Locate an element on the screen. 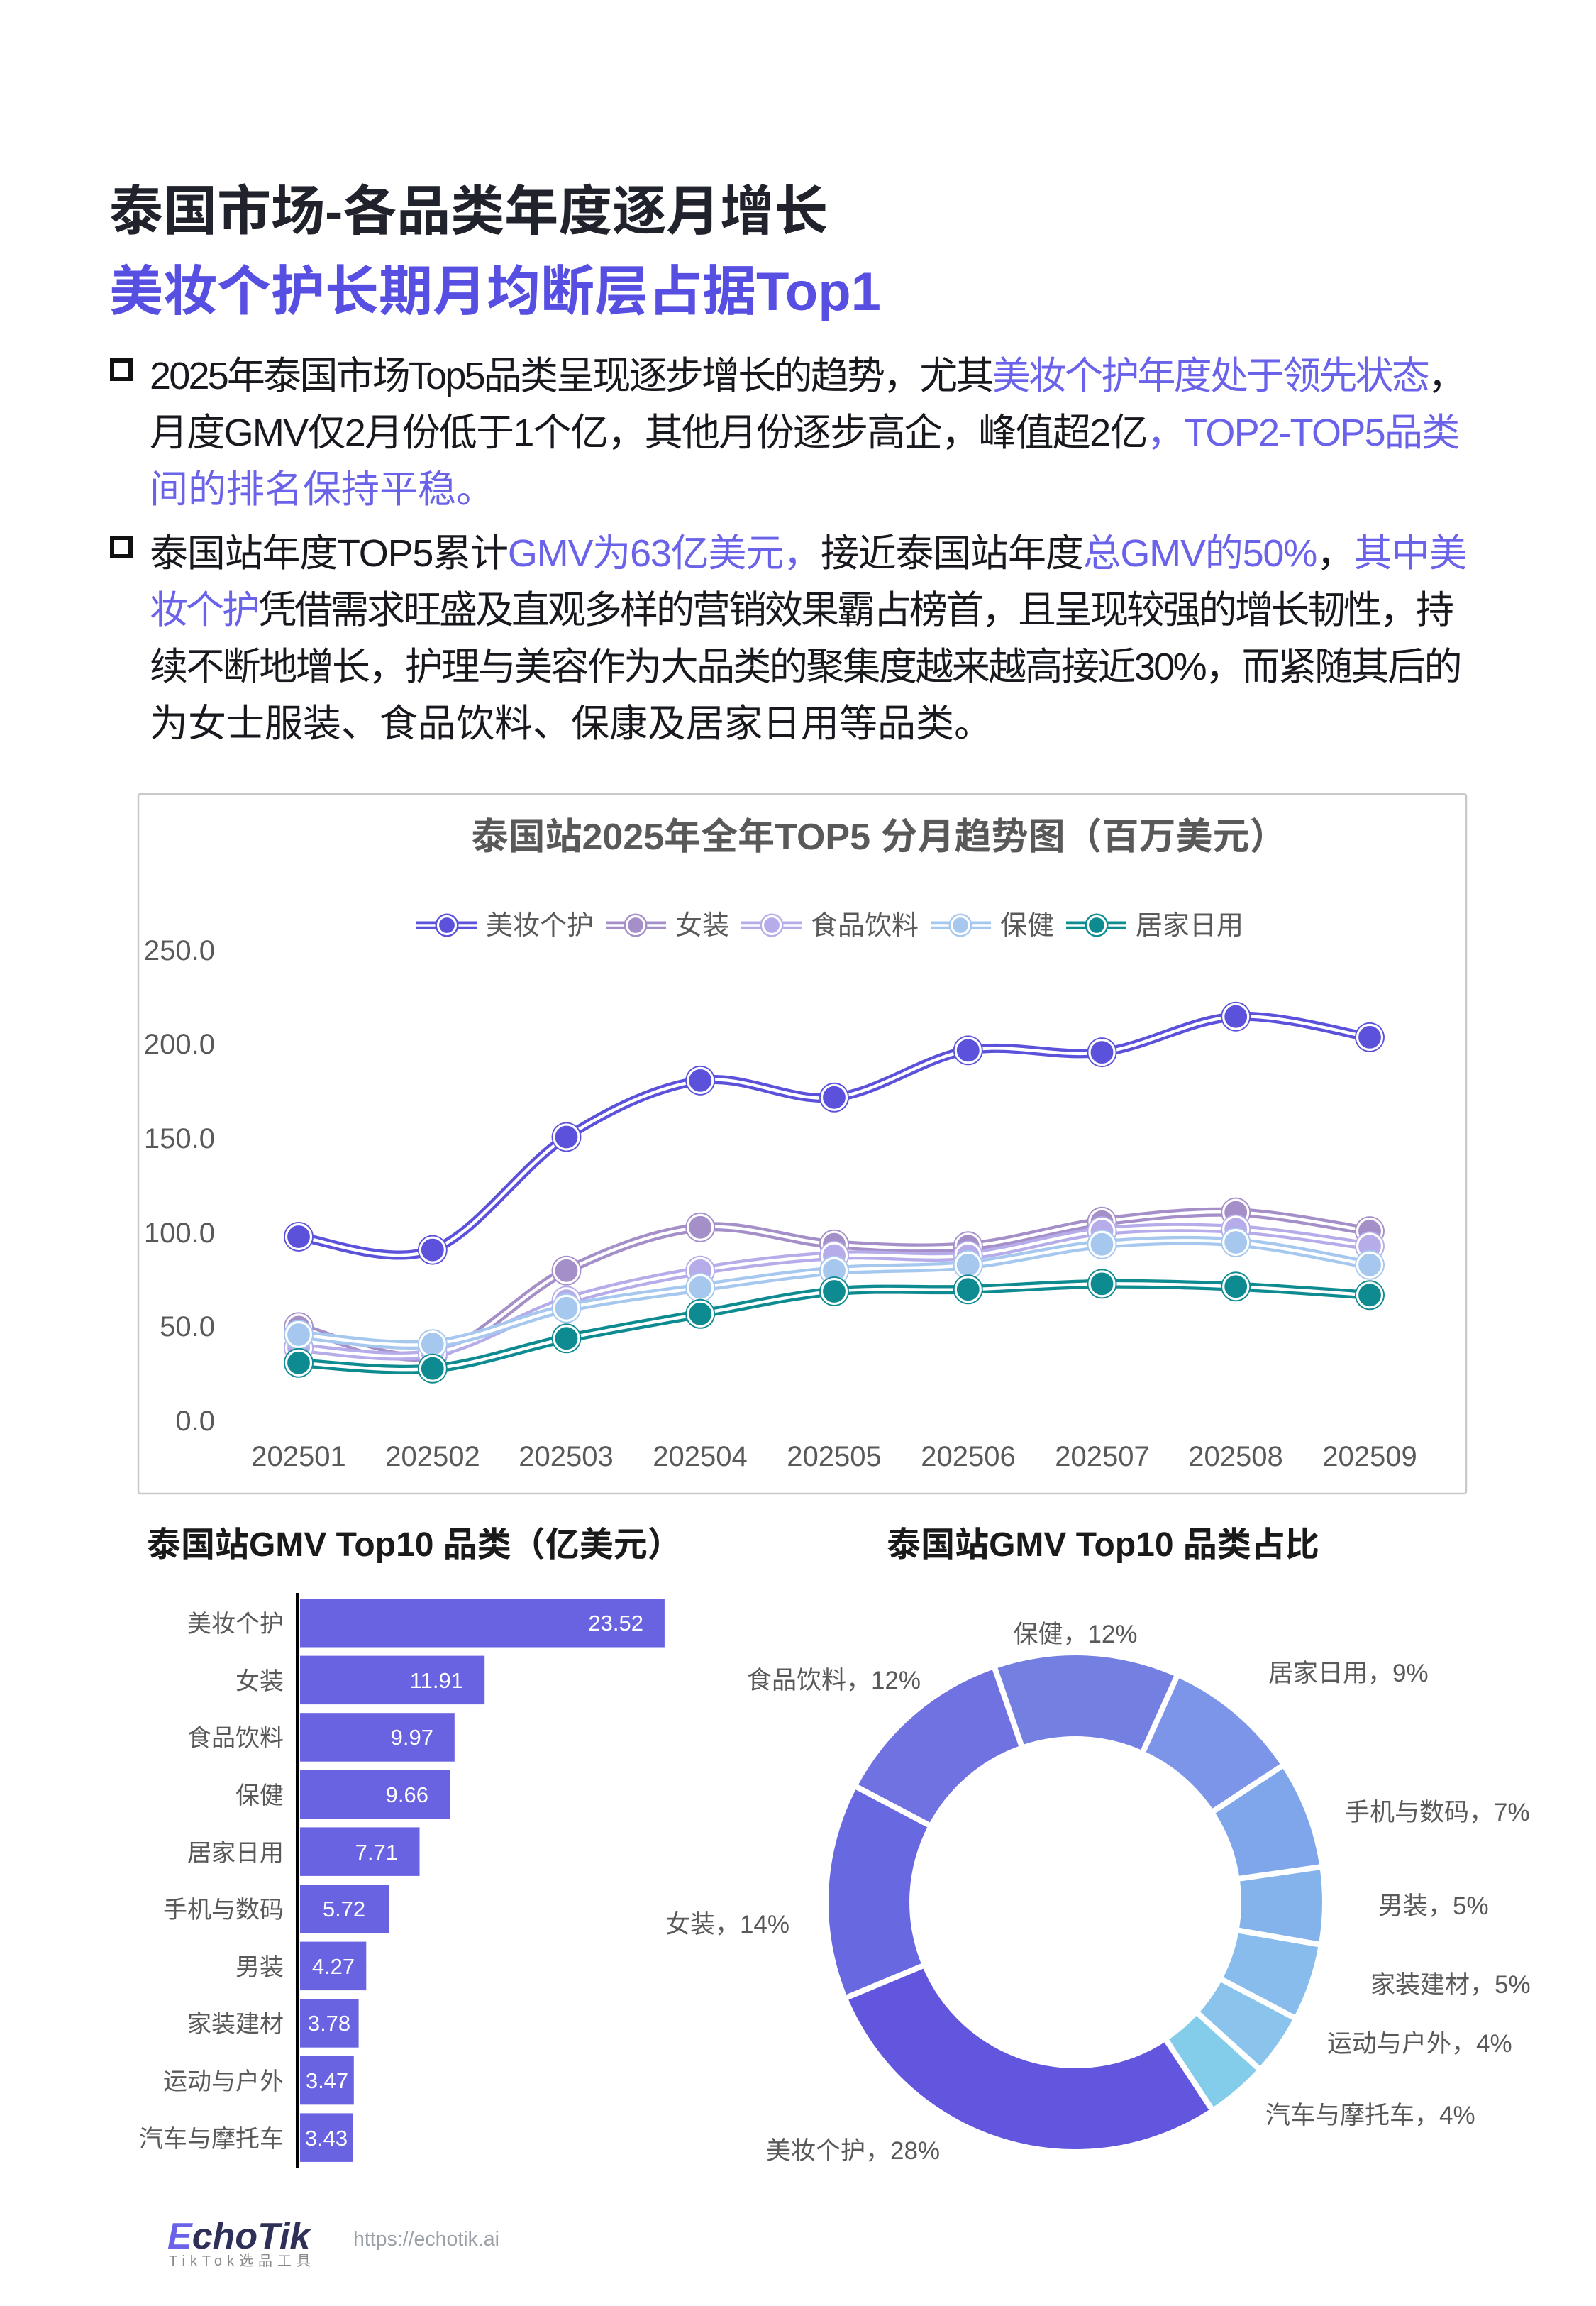  svg-text: 7.71 is located at coordinates (377, 1852).